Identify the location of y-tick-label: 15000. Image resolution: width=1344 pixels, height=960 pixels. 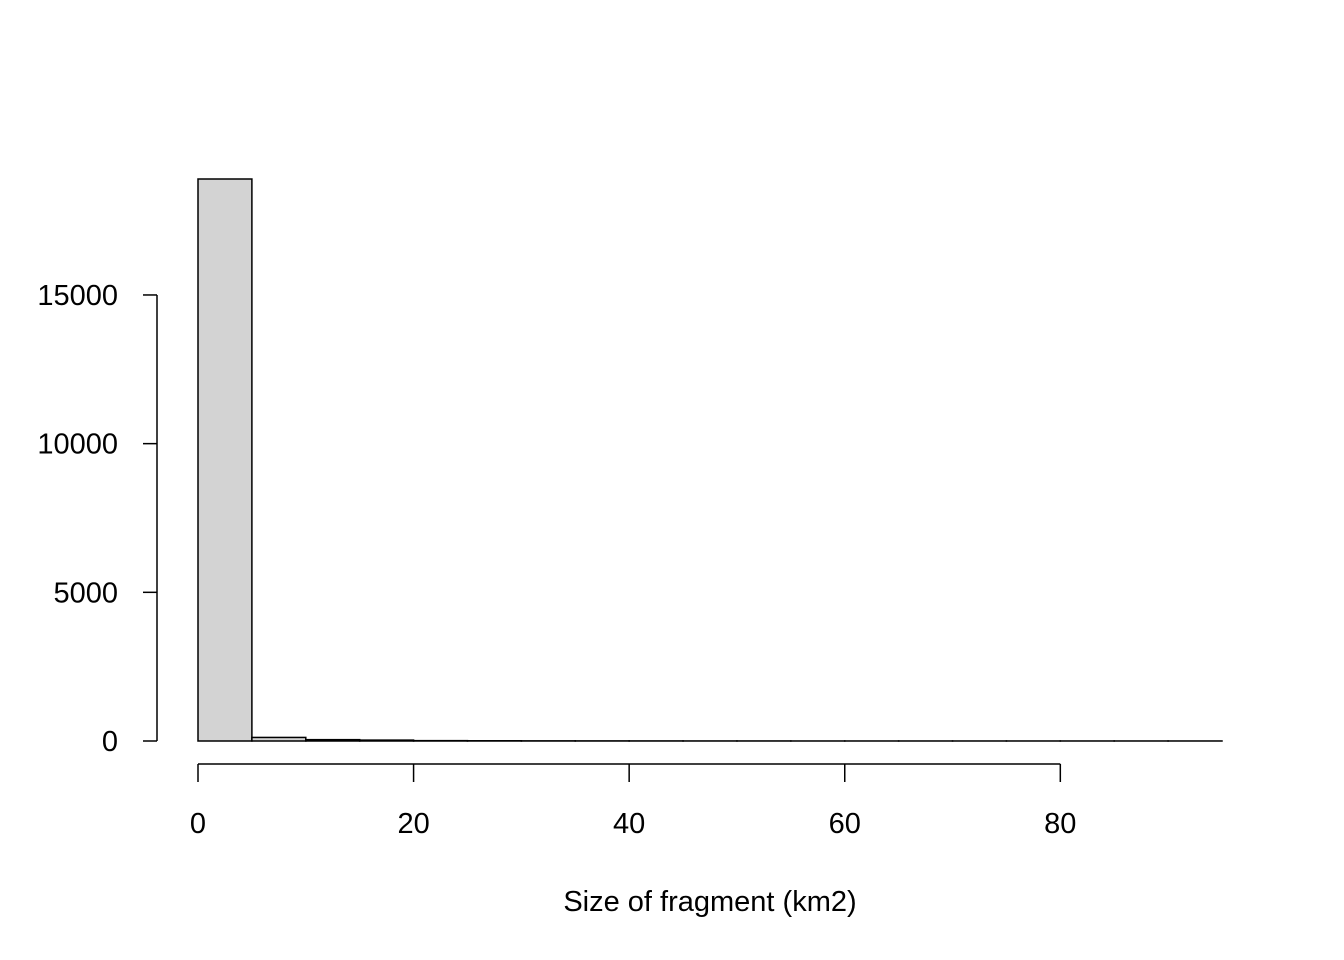
(77, 296).